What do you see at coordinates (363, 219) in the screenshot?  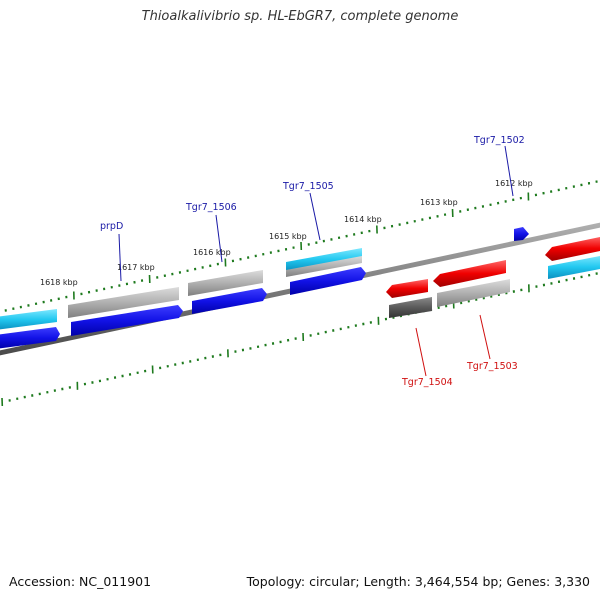 I see `kbp-label: 1614 kbp` at bounding box center [363, 219].